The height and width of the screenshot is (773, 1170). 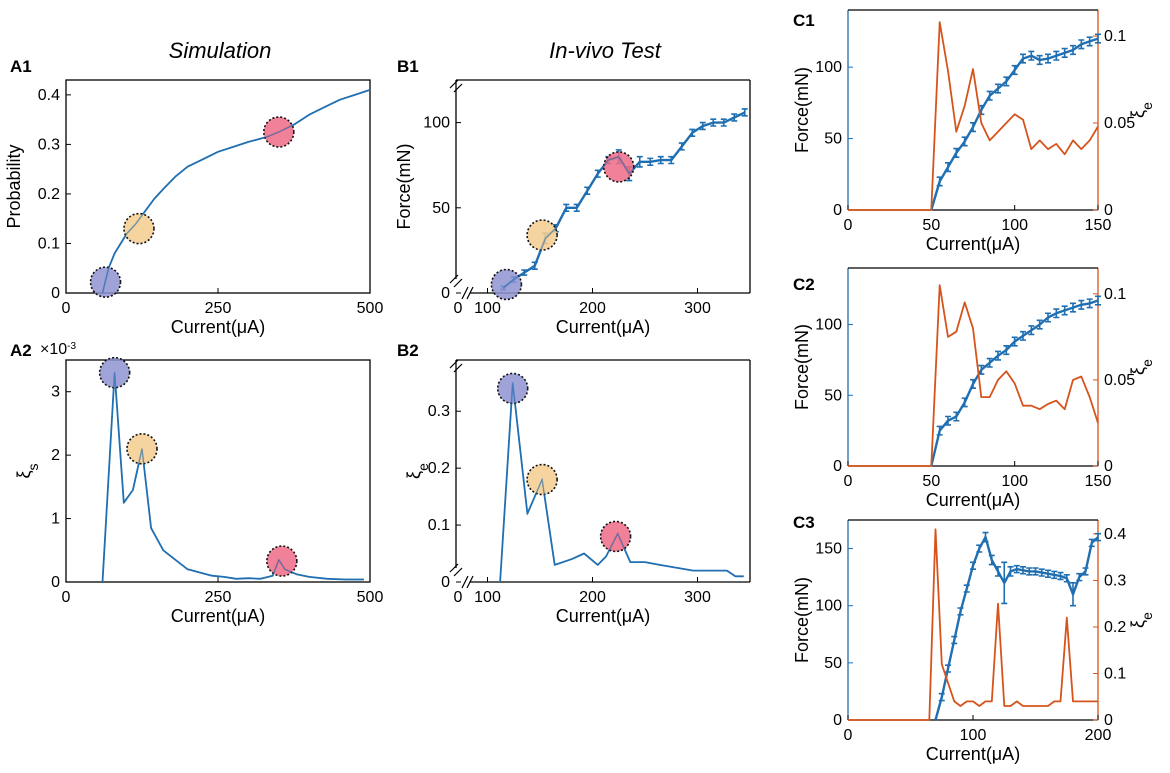 What do you see at coordinates (804, 20) in the screenshot?
I see `panel-label: C1` at bounding box center [804, 20].